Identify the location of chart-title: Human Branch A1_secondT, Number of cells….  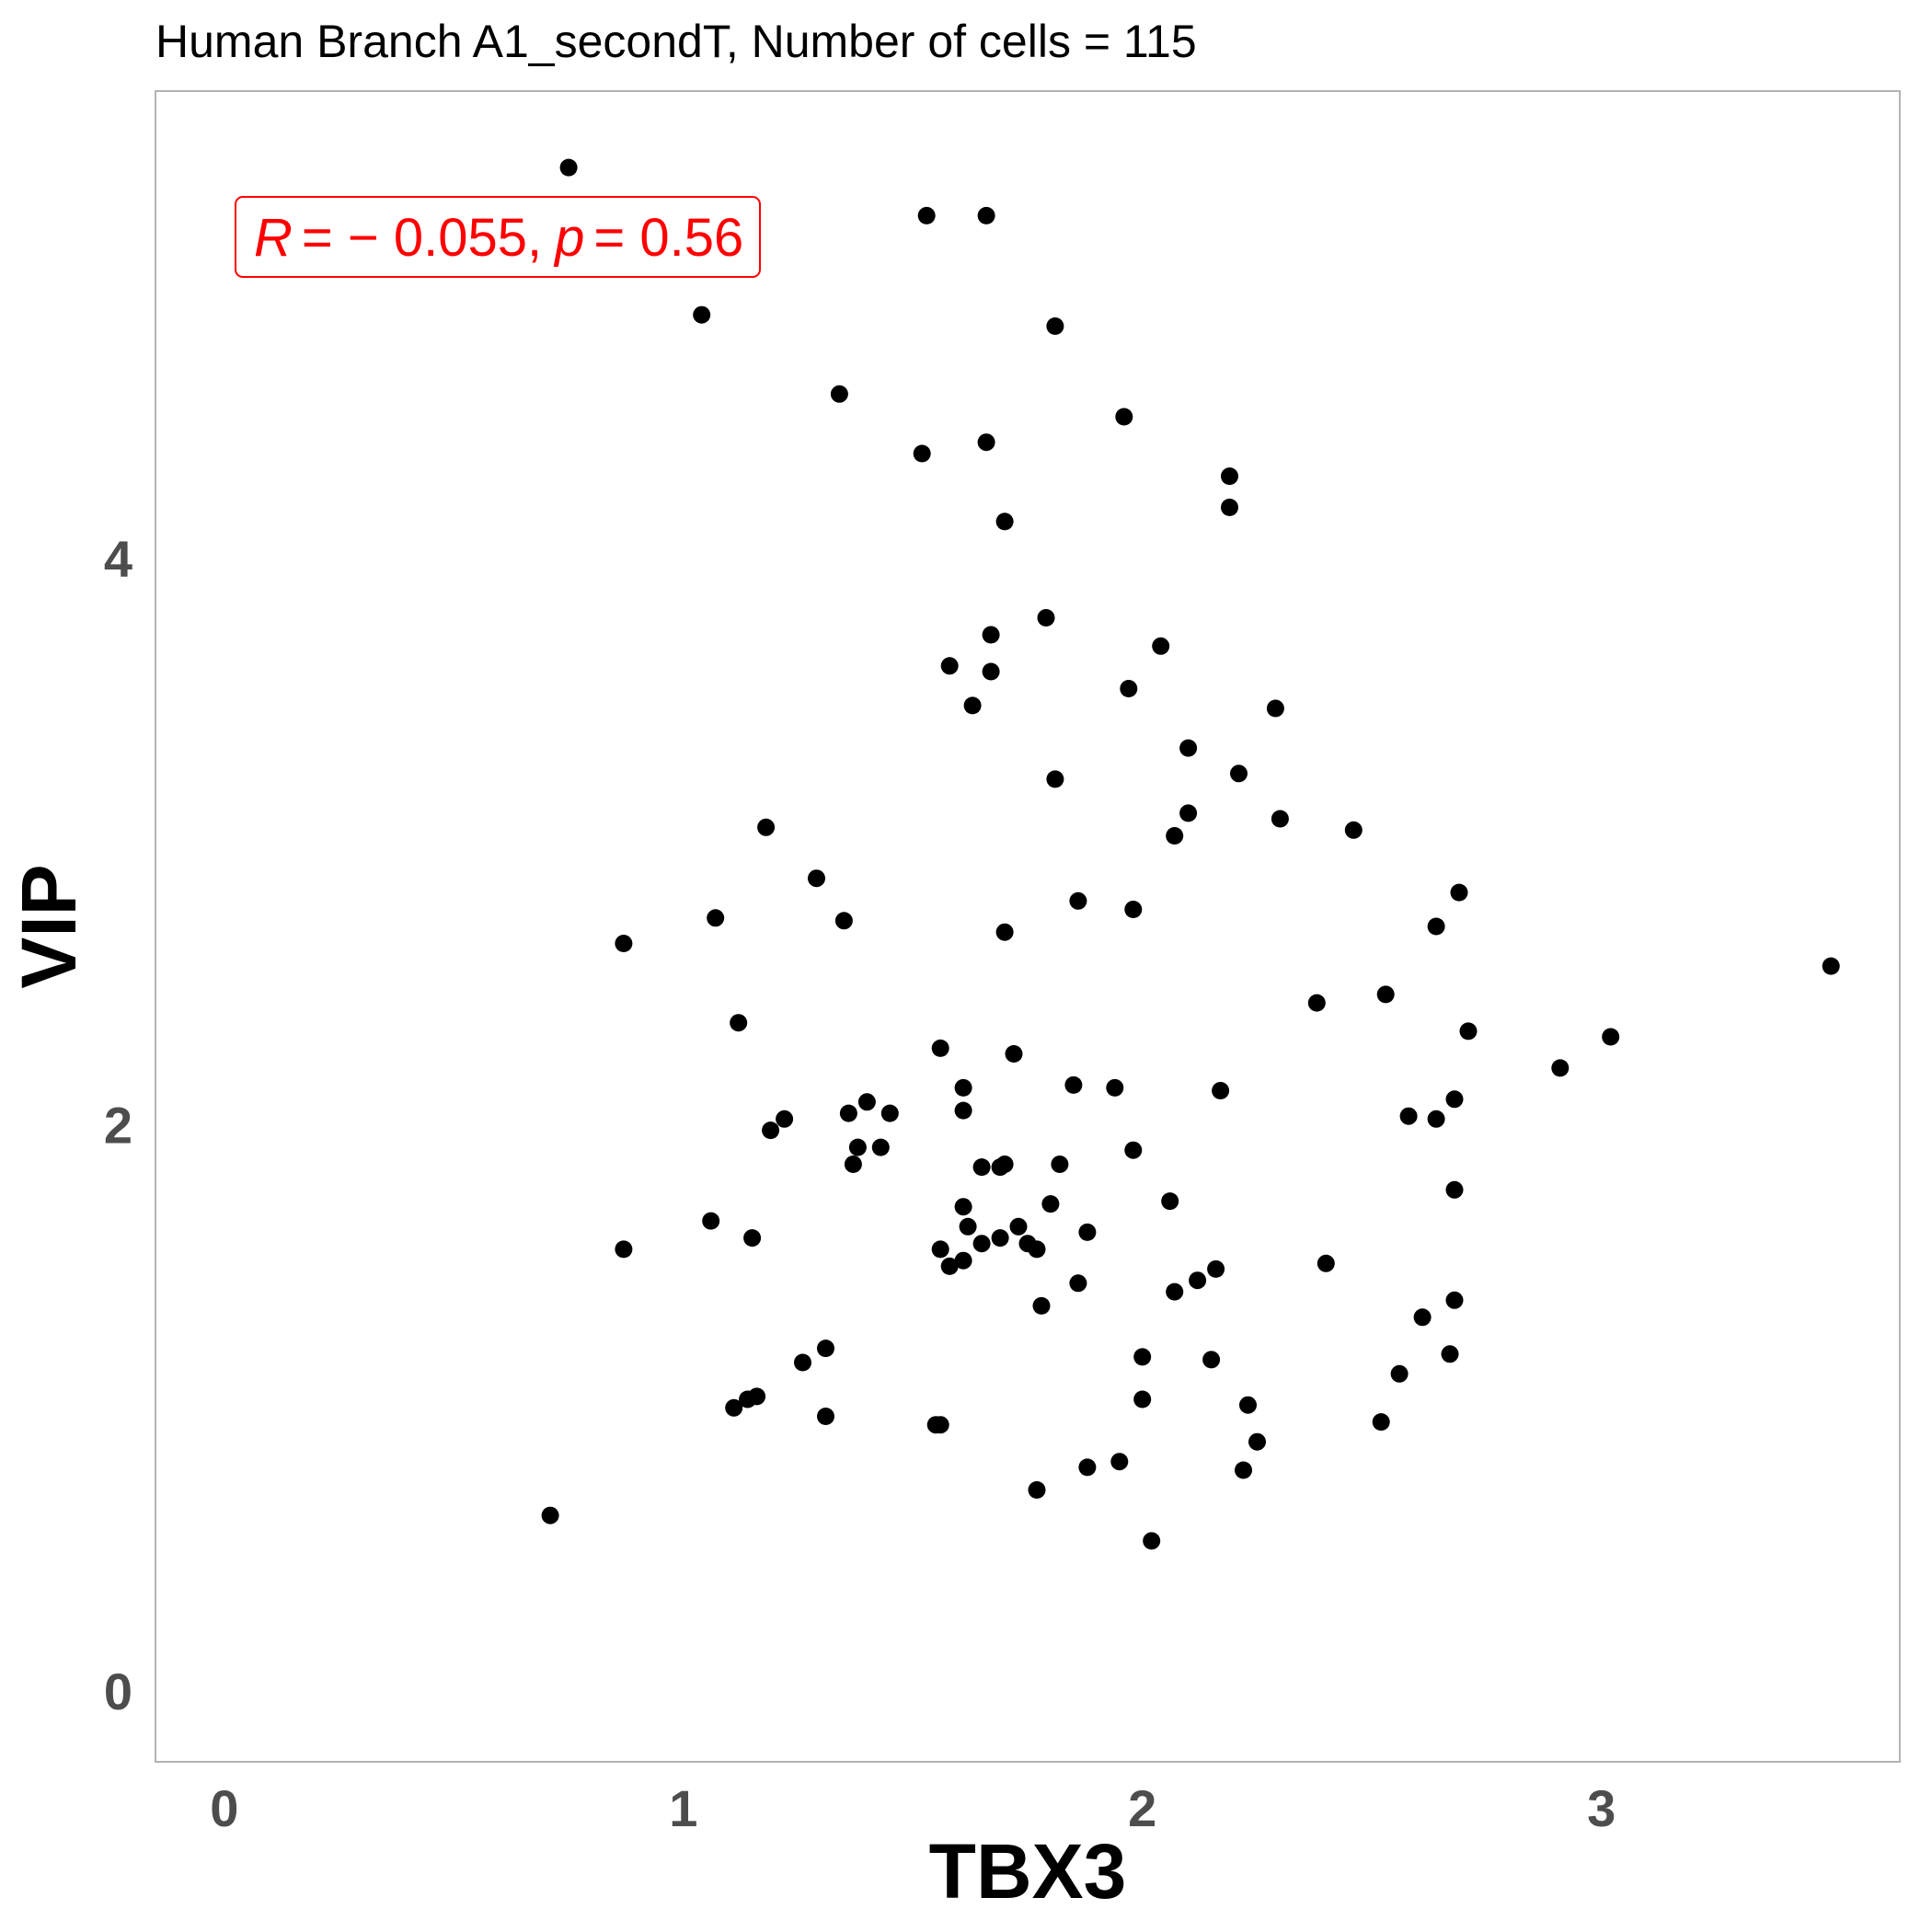
(676, 41).